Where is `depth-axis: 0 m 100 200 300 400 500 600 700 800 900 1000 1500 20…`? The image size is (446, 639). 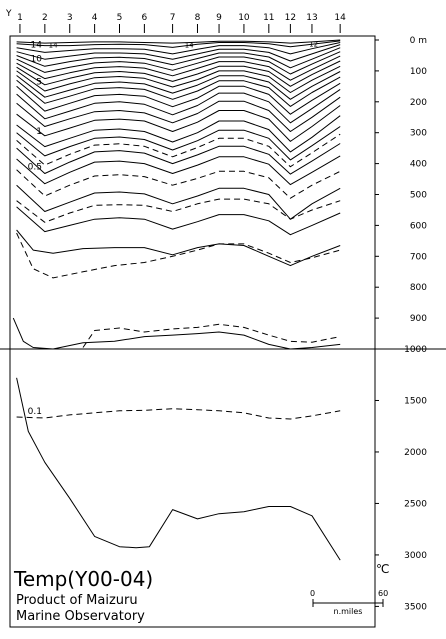
depth-axis: 0 m 100 200 300 400 500 600 700 800 900 1000 1500 20… is located at coordinates (401, 324).